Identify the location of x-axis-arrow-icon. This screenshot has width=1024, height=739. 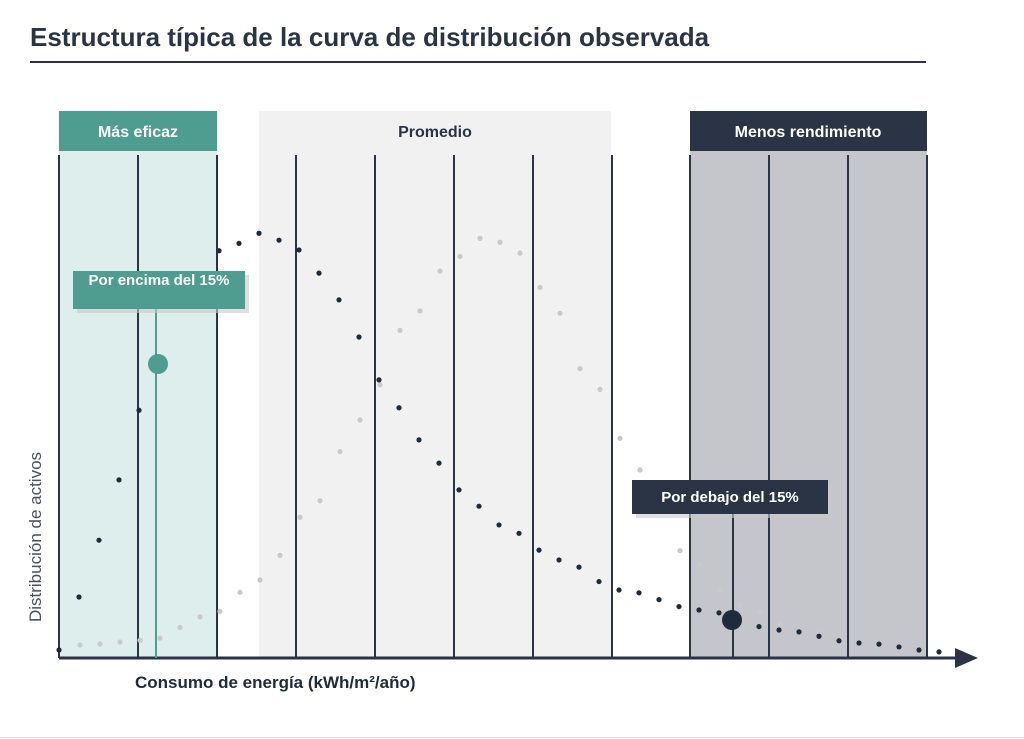
(966, 658).